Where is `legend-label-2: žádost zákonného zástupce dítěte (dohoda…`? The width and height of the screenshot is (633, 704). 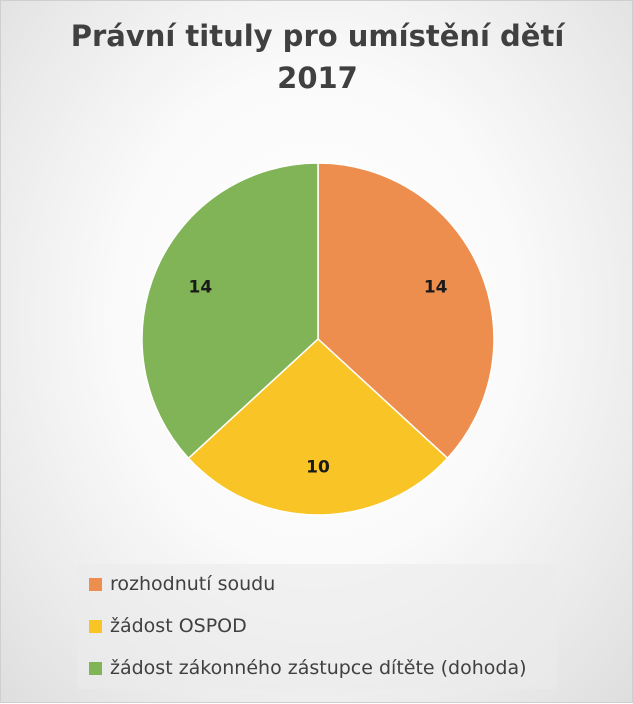 legend-label-2: žádost zákonného zástupce dítěte (dohoda… is located at coordinates (318, 668).